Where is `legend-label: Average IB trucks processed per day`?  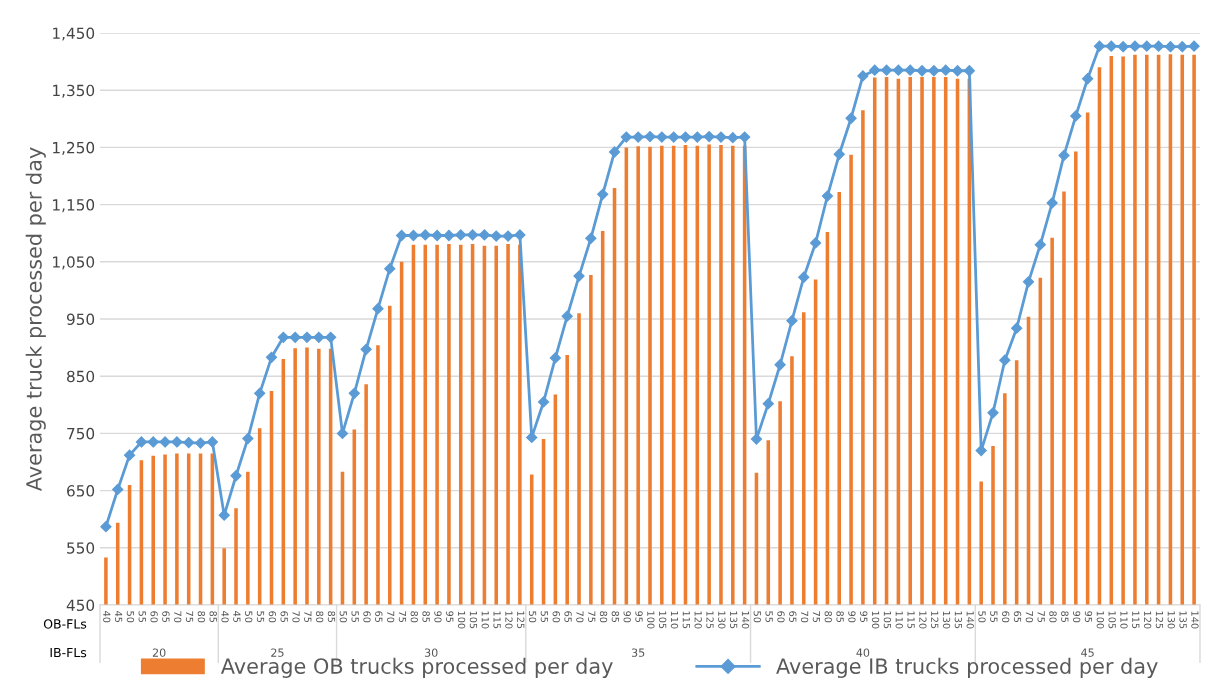
legend-label: Average IB trucks processed per day is located at coordinates (967, 667).